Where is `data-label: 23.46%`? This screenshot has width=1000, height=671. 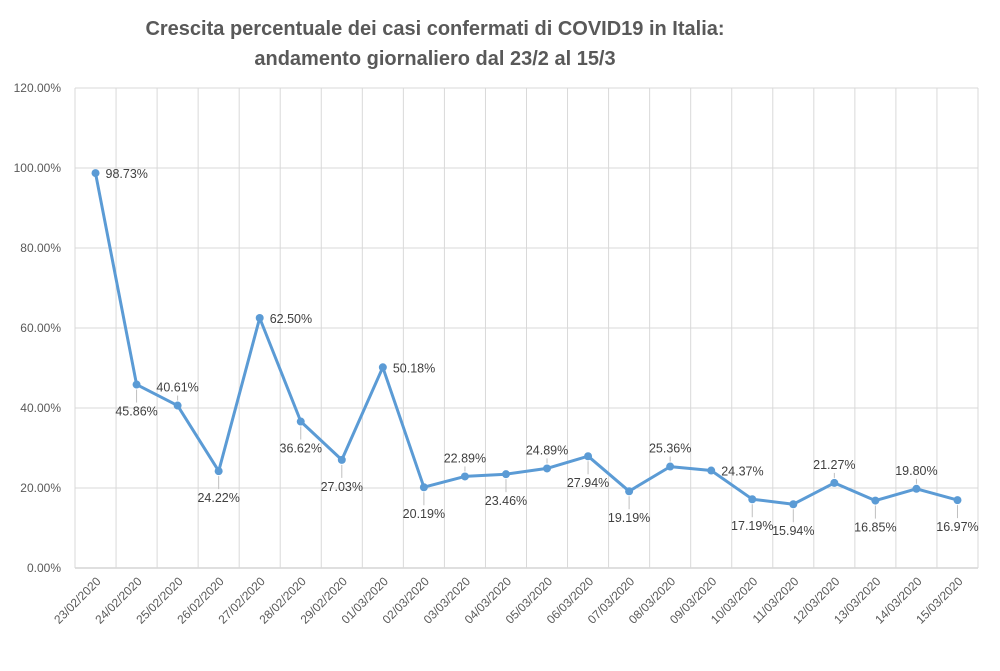
data-label: 23.46% is located at coordinates (506, 501).